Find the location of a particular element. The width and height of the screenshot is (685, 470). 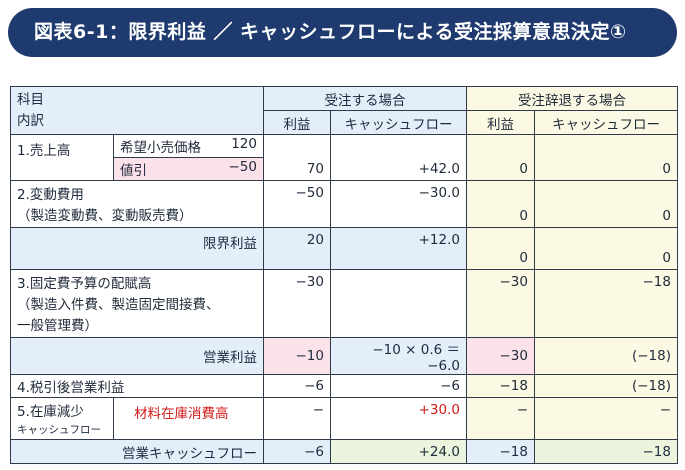

header-item-cell: 科目 内訳 is located at coordinates (137, 110).